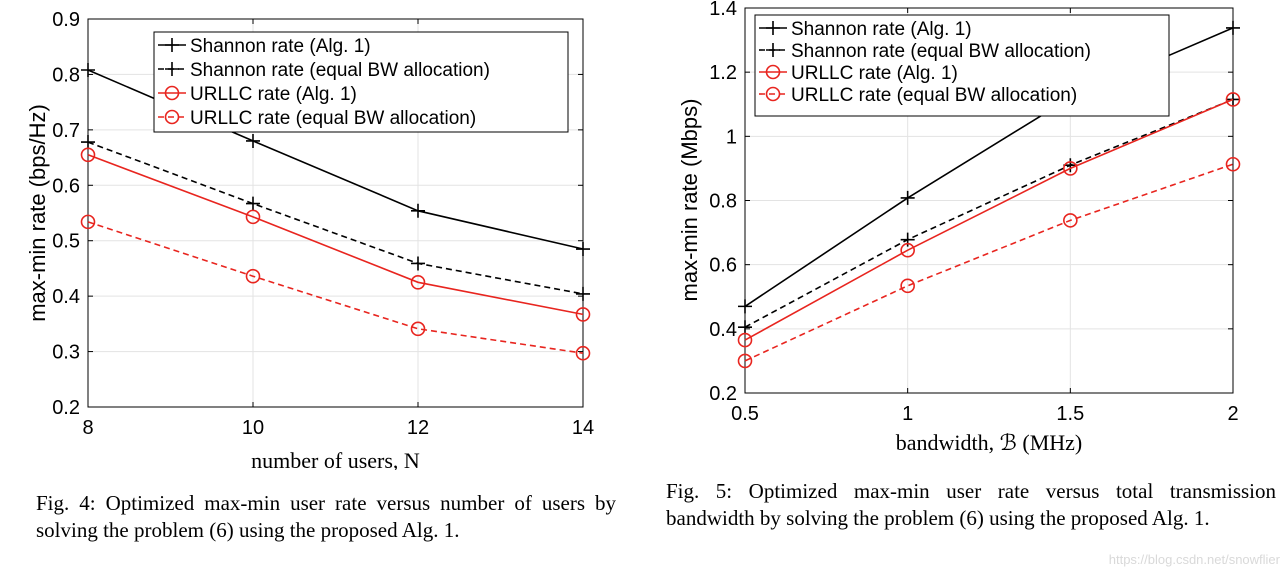 Image resolution: width=1288 pixels, height=573 pixels. What do you see at coordinates (87, 428) in the screenshot?
I see `x-tick-label: 8` at bounding box center [87, 428].